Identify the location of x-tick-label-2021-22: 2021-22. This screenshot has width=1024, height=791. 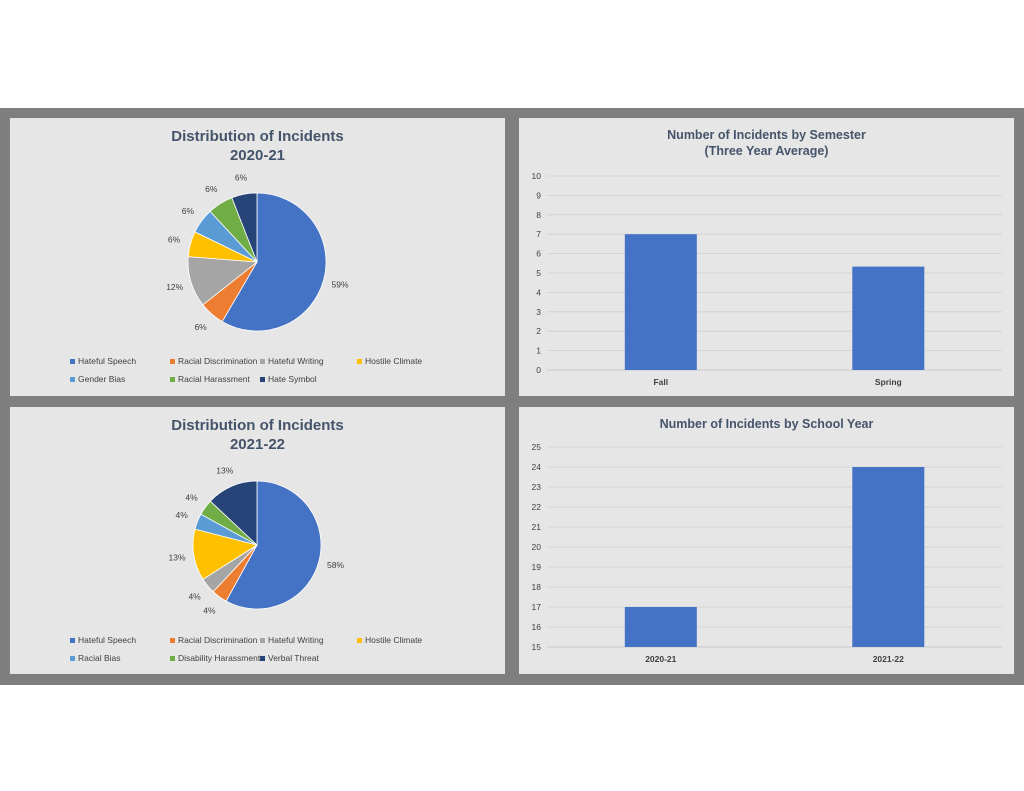
(888, 659).